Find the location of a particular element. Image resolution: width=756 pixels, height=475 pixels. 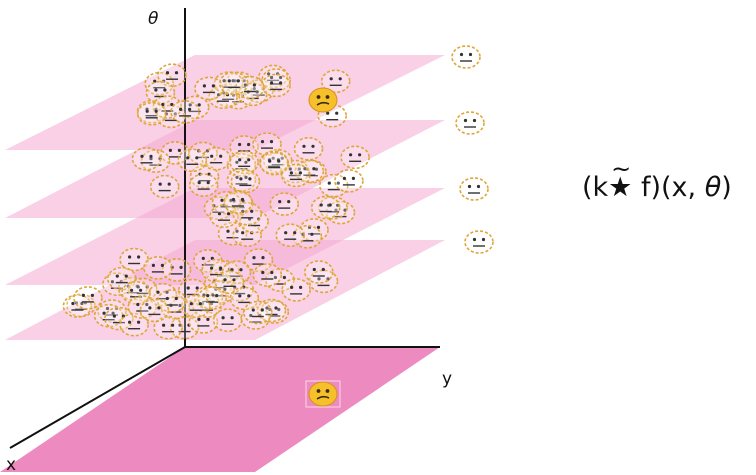

formula-theta: θ is located at coordinates (713, 187).